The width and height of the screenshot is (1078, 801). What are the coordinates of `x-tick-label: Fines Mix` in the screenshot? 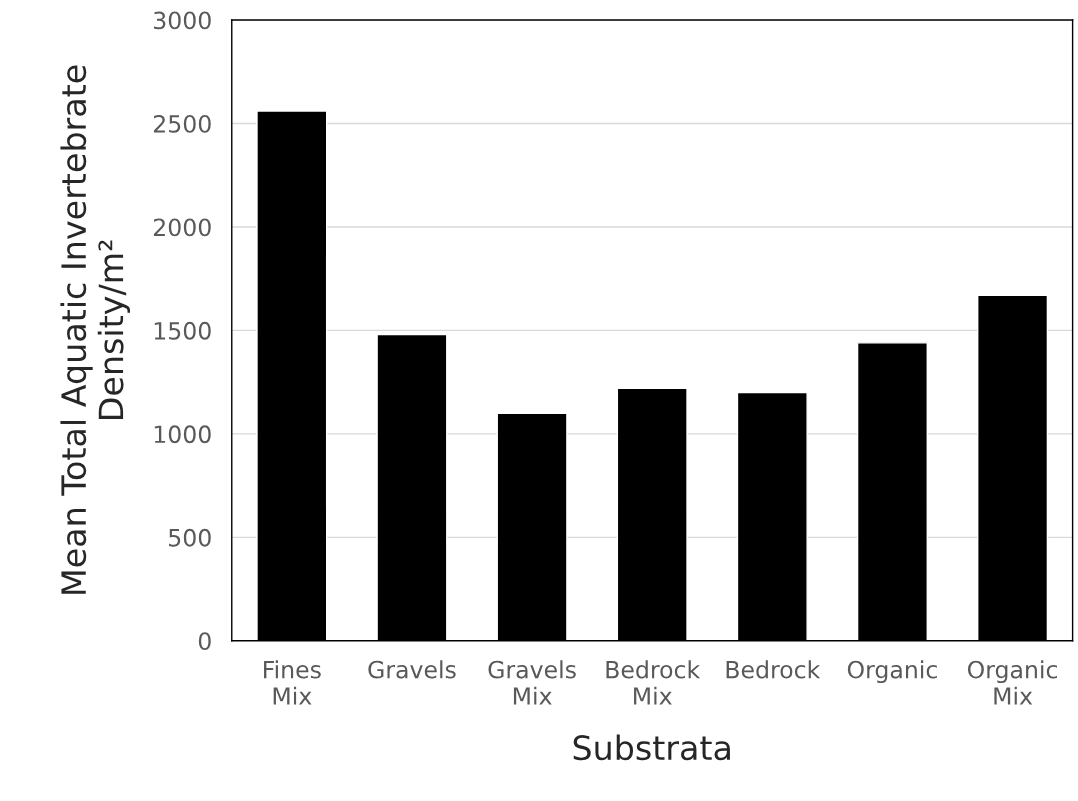 It's located at (292, 682).